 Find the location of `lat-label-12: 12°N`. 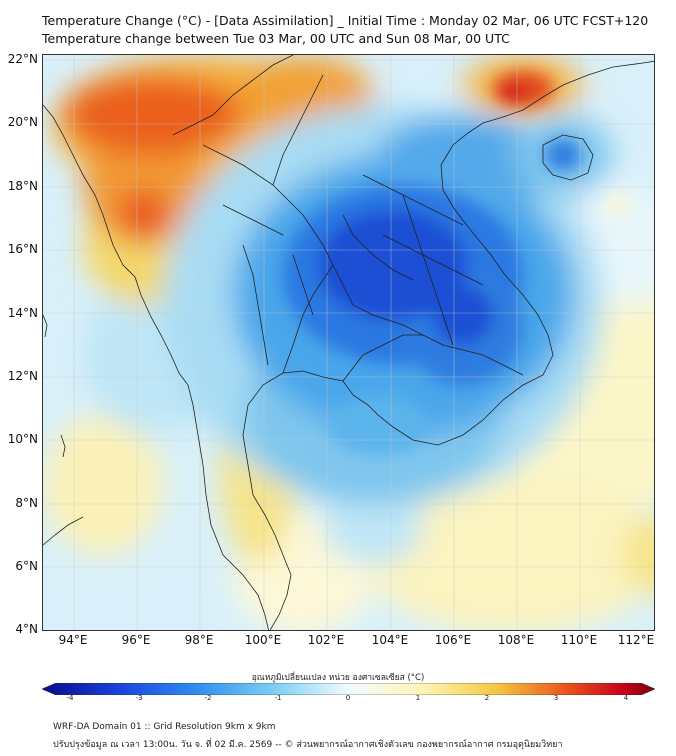

lat-label-12: 12°N is located at coordinates (22, 376).